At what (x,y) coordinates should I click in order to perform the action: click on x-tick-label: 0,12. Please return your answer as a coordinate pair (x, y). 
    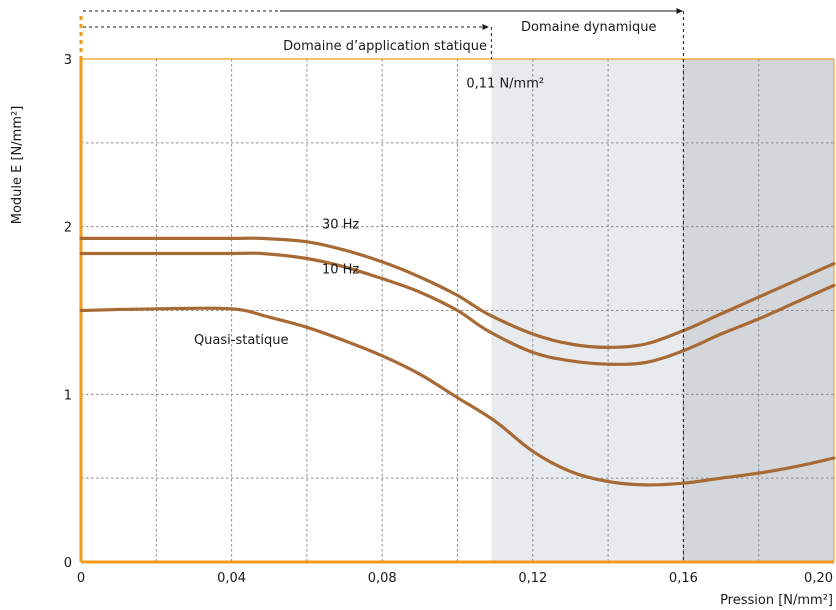
    Looking at the image, I should click on (532, 578).